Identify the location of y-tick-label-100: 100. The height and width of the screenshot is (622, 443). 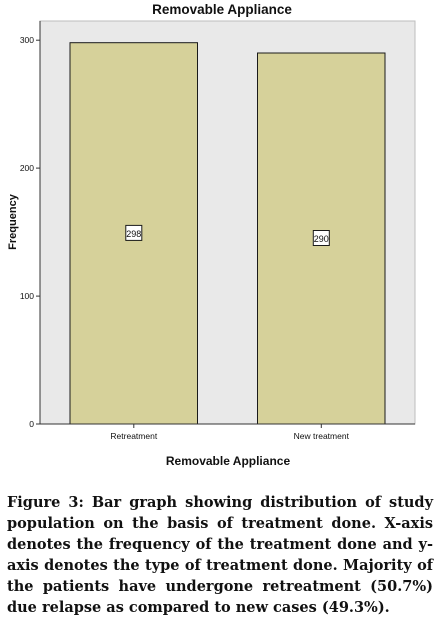
(27, 296).